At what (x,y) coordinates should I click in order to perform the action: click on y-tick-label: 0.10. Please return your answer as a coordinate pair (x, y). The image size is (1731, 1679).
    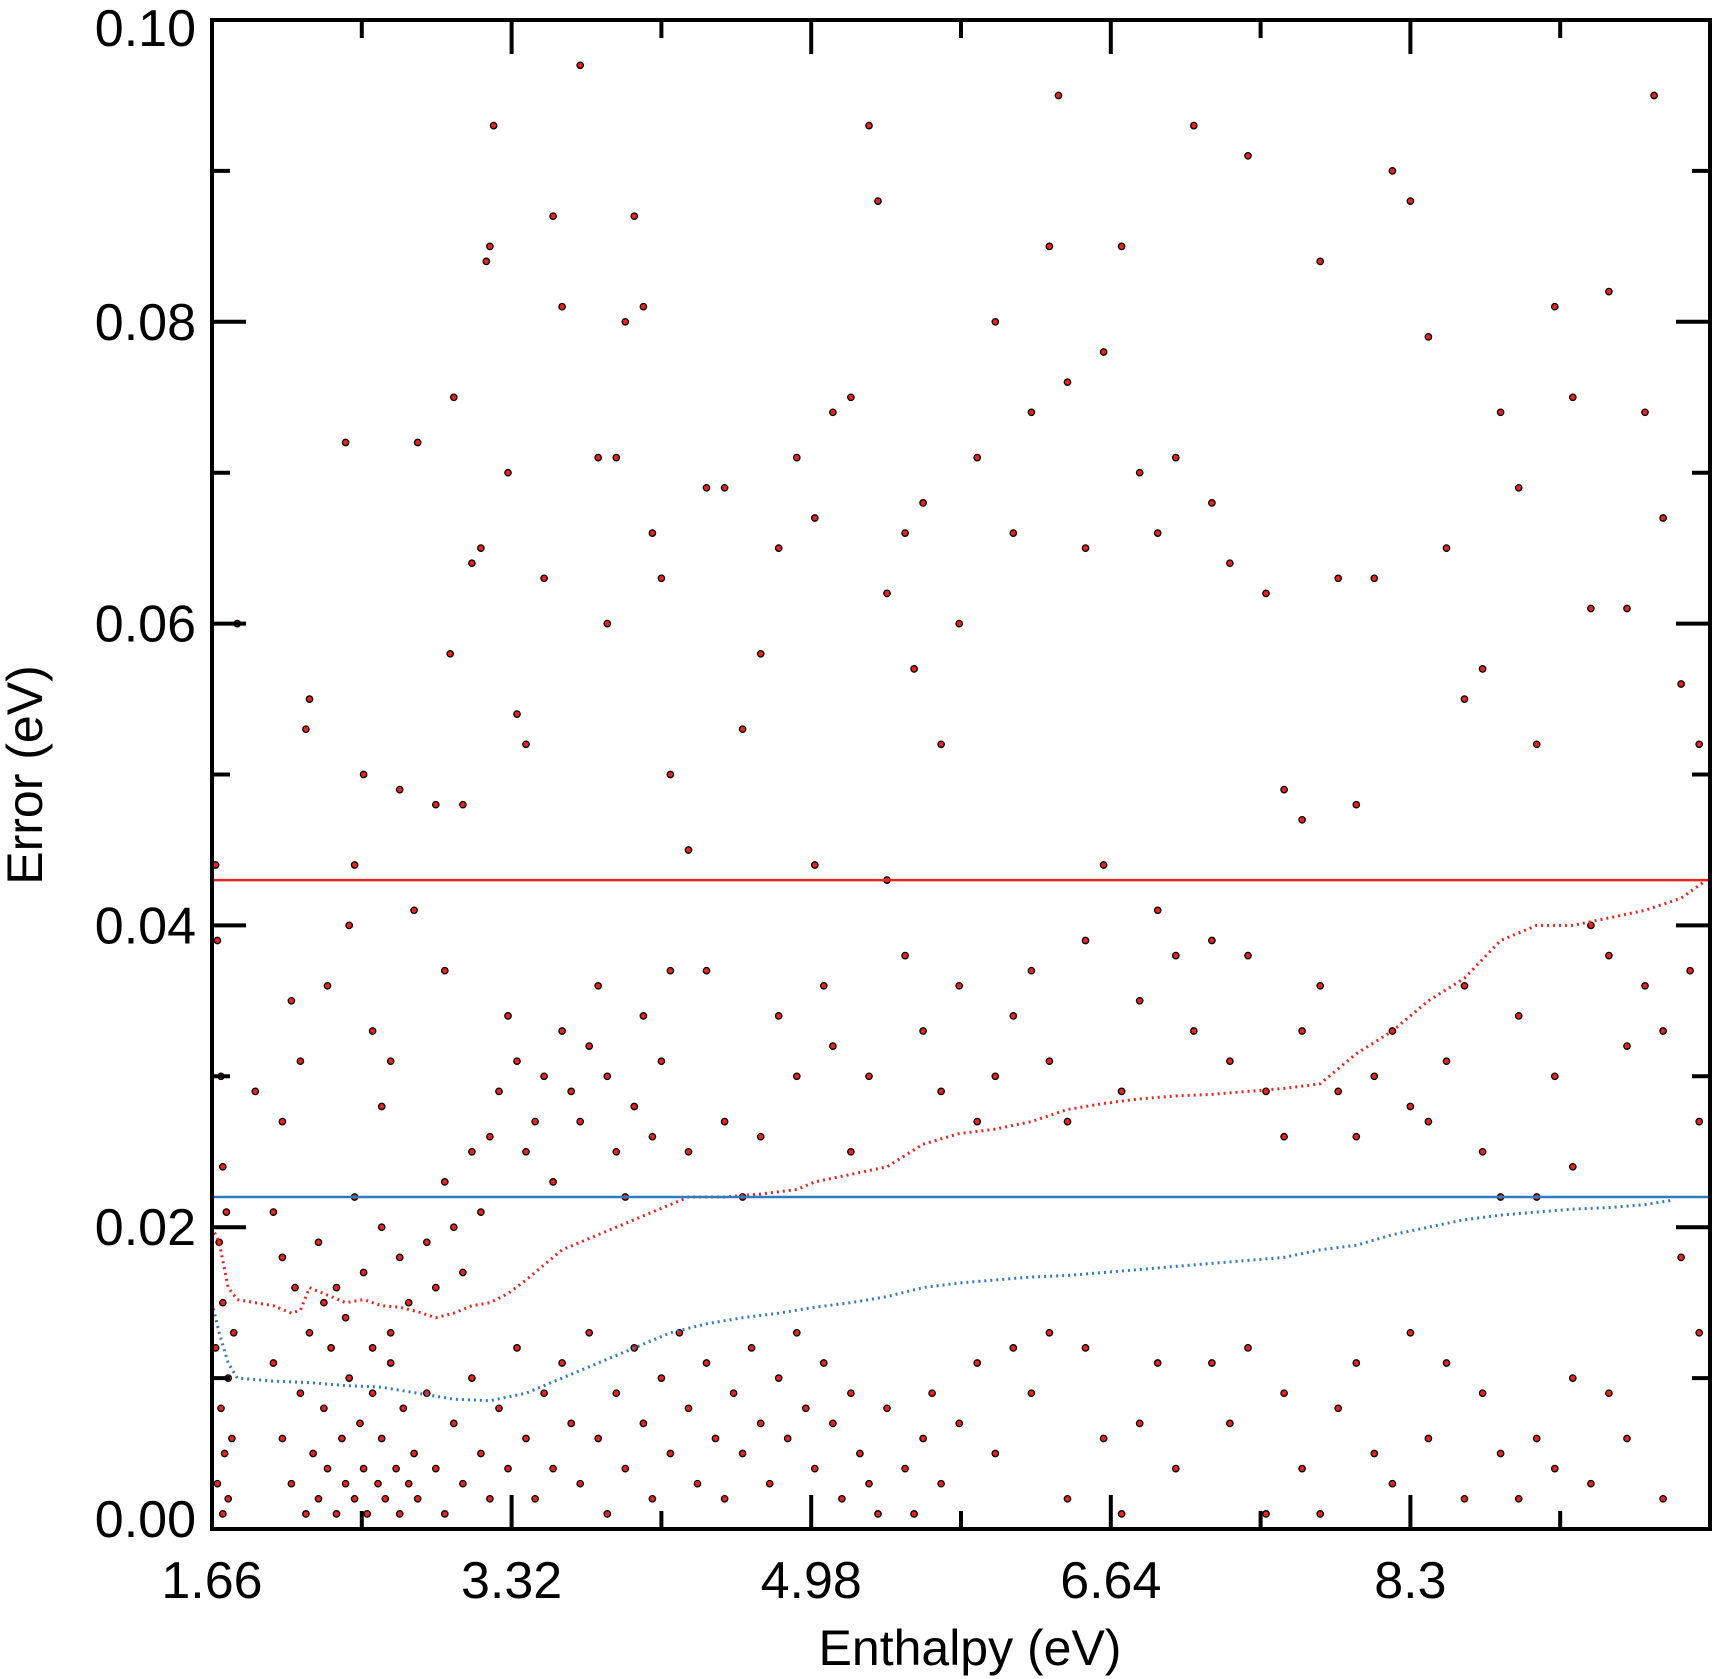
    Looking at the image, I should click on (145, 29).